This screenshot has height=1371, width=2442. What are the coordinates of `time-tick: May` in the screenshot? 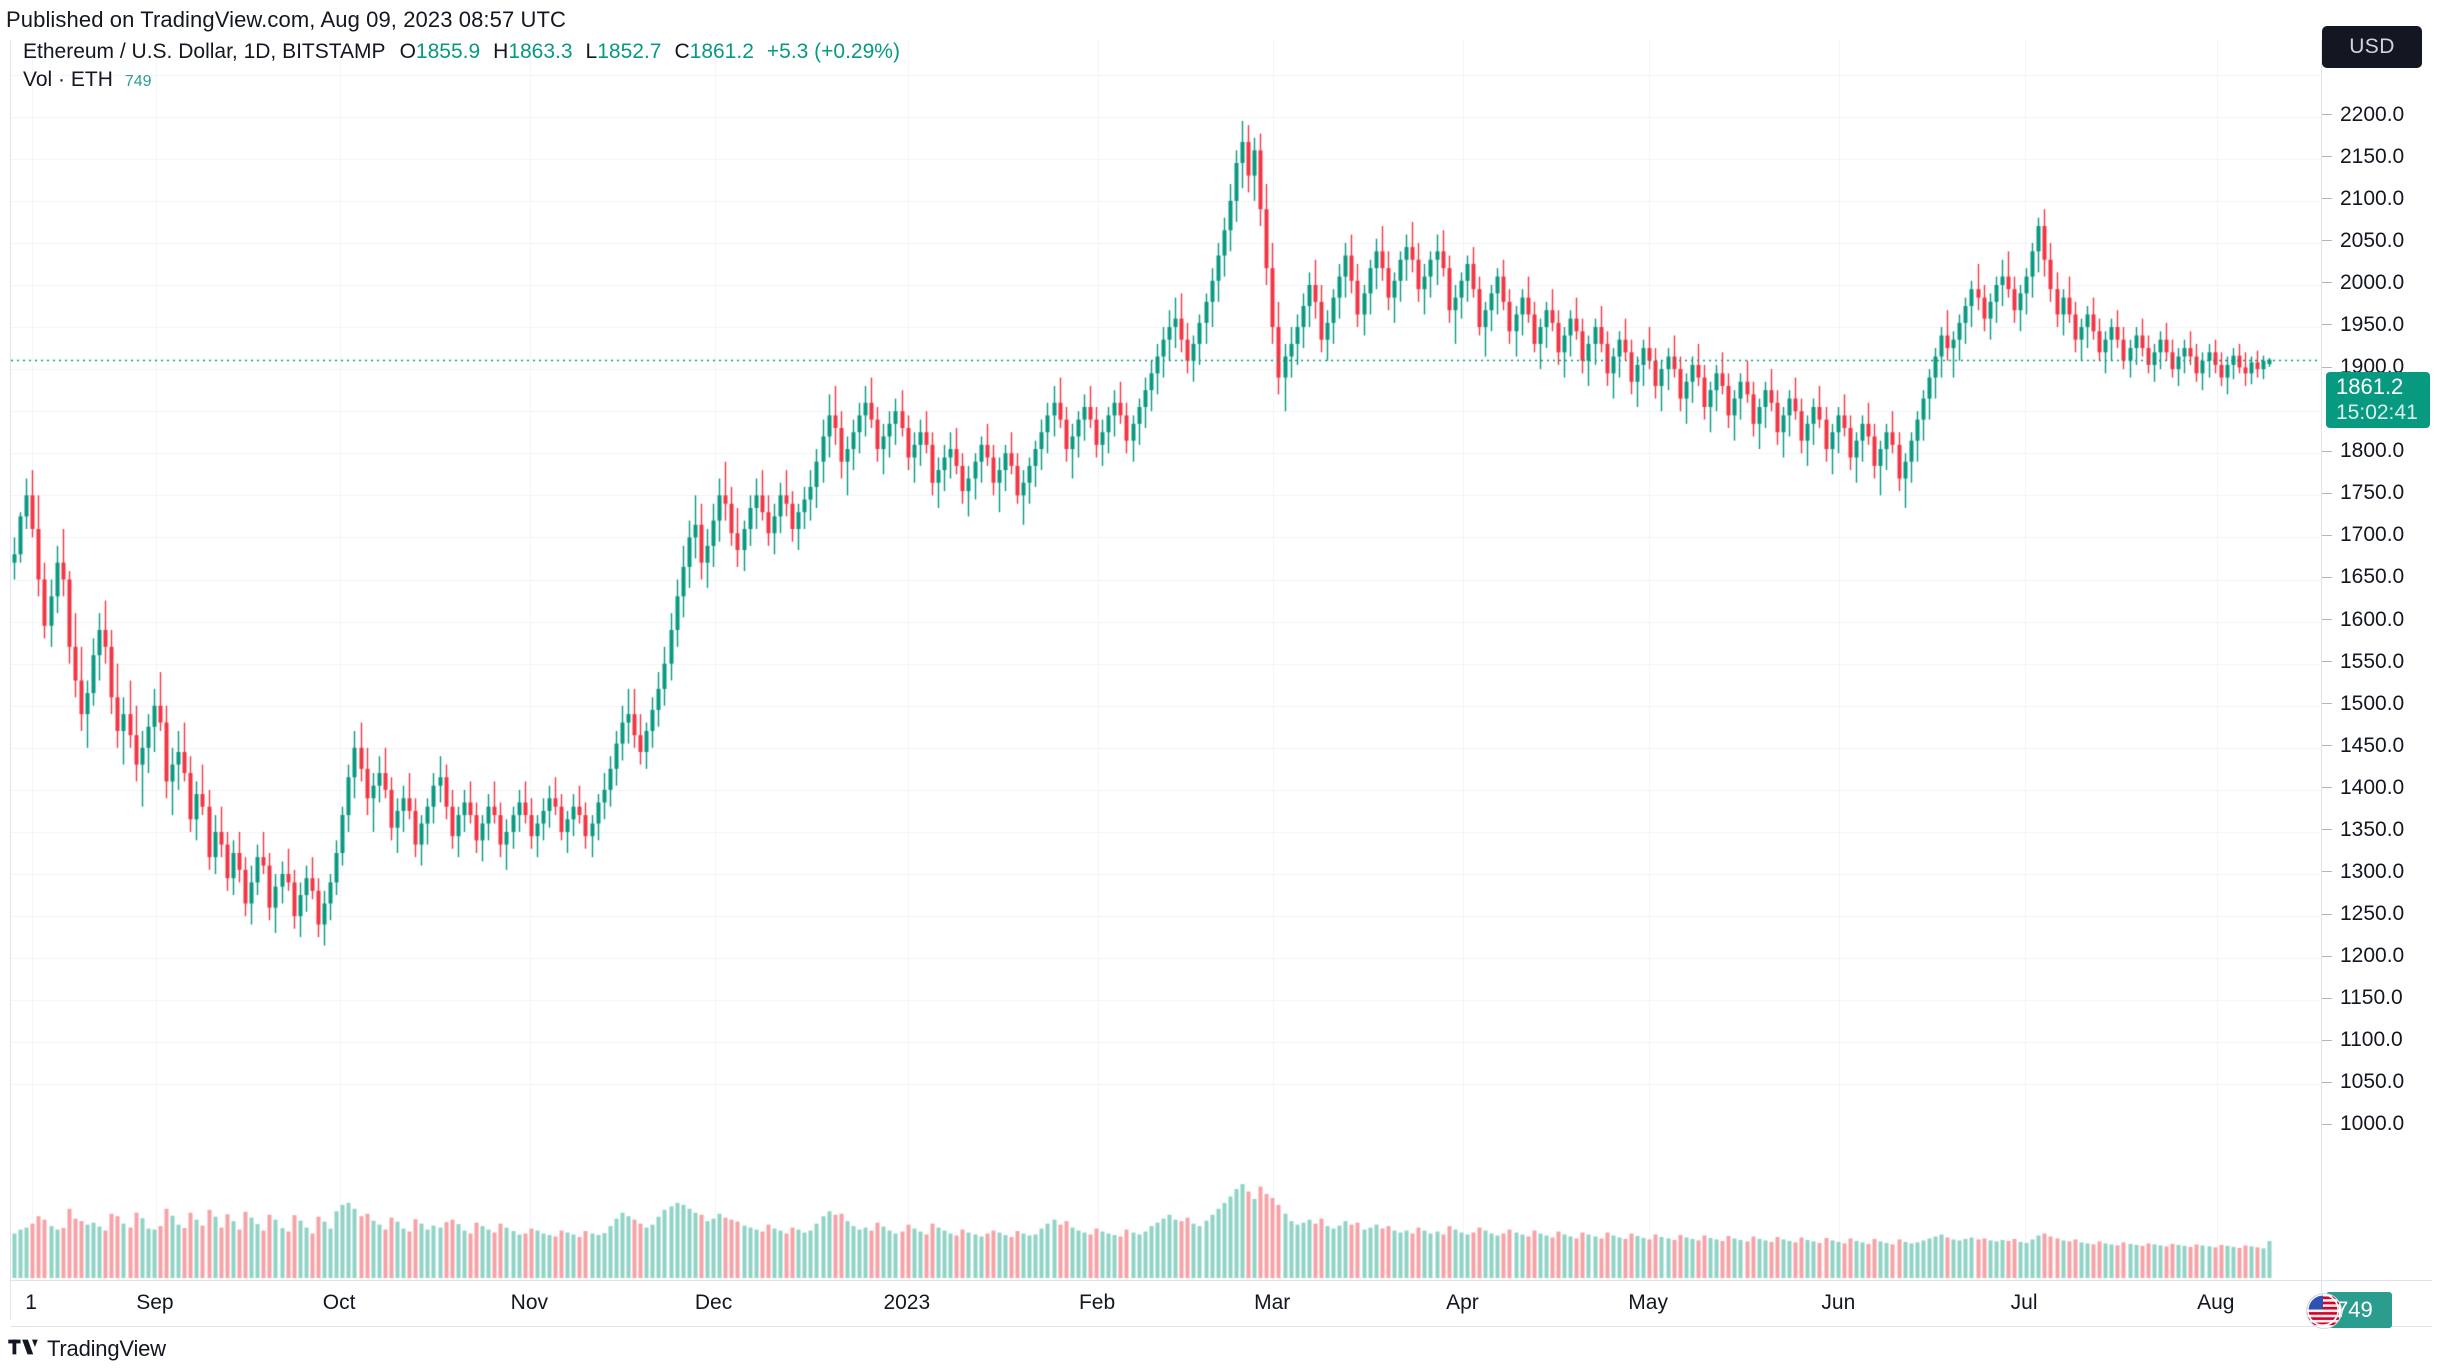 It's located at (1648, 1302).